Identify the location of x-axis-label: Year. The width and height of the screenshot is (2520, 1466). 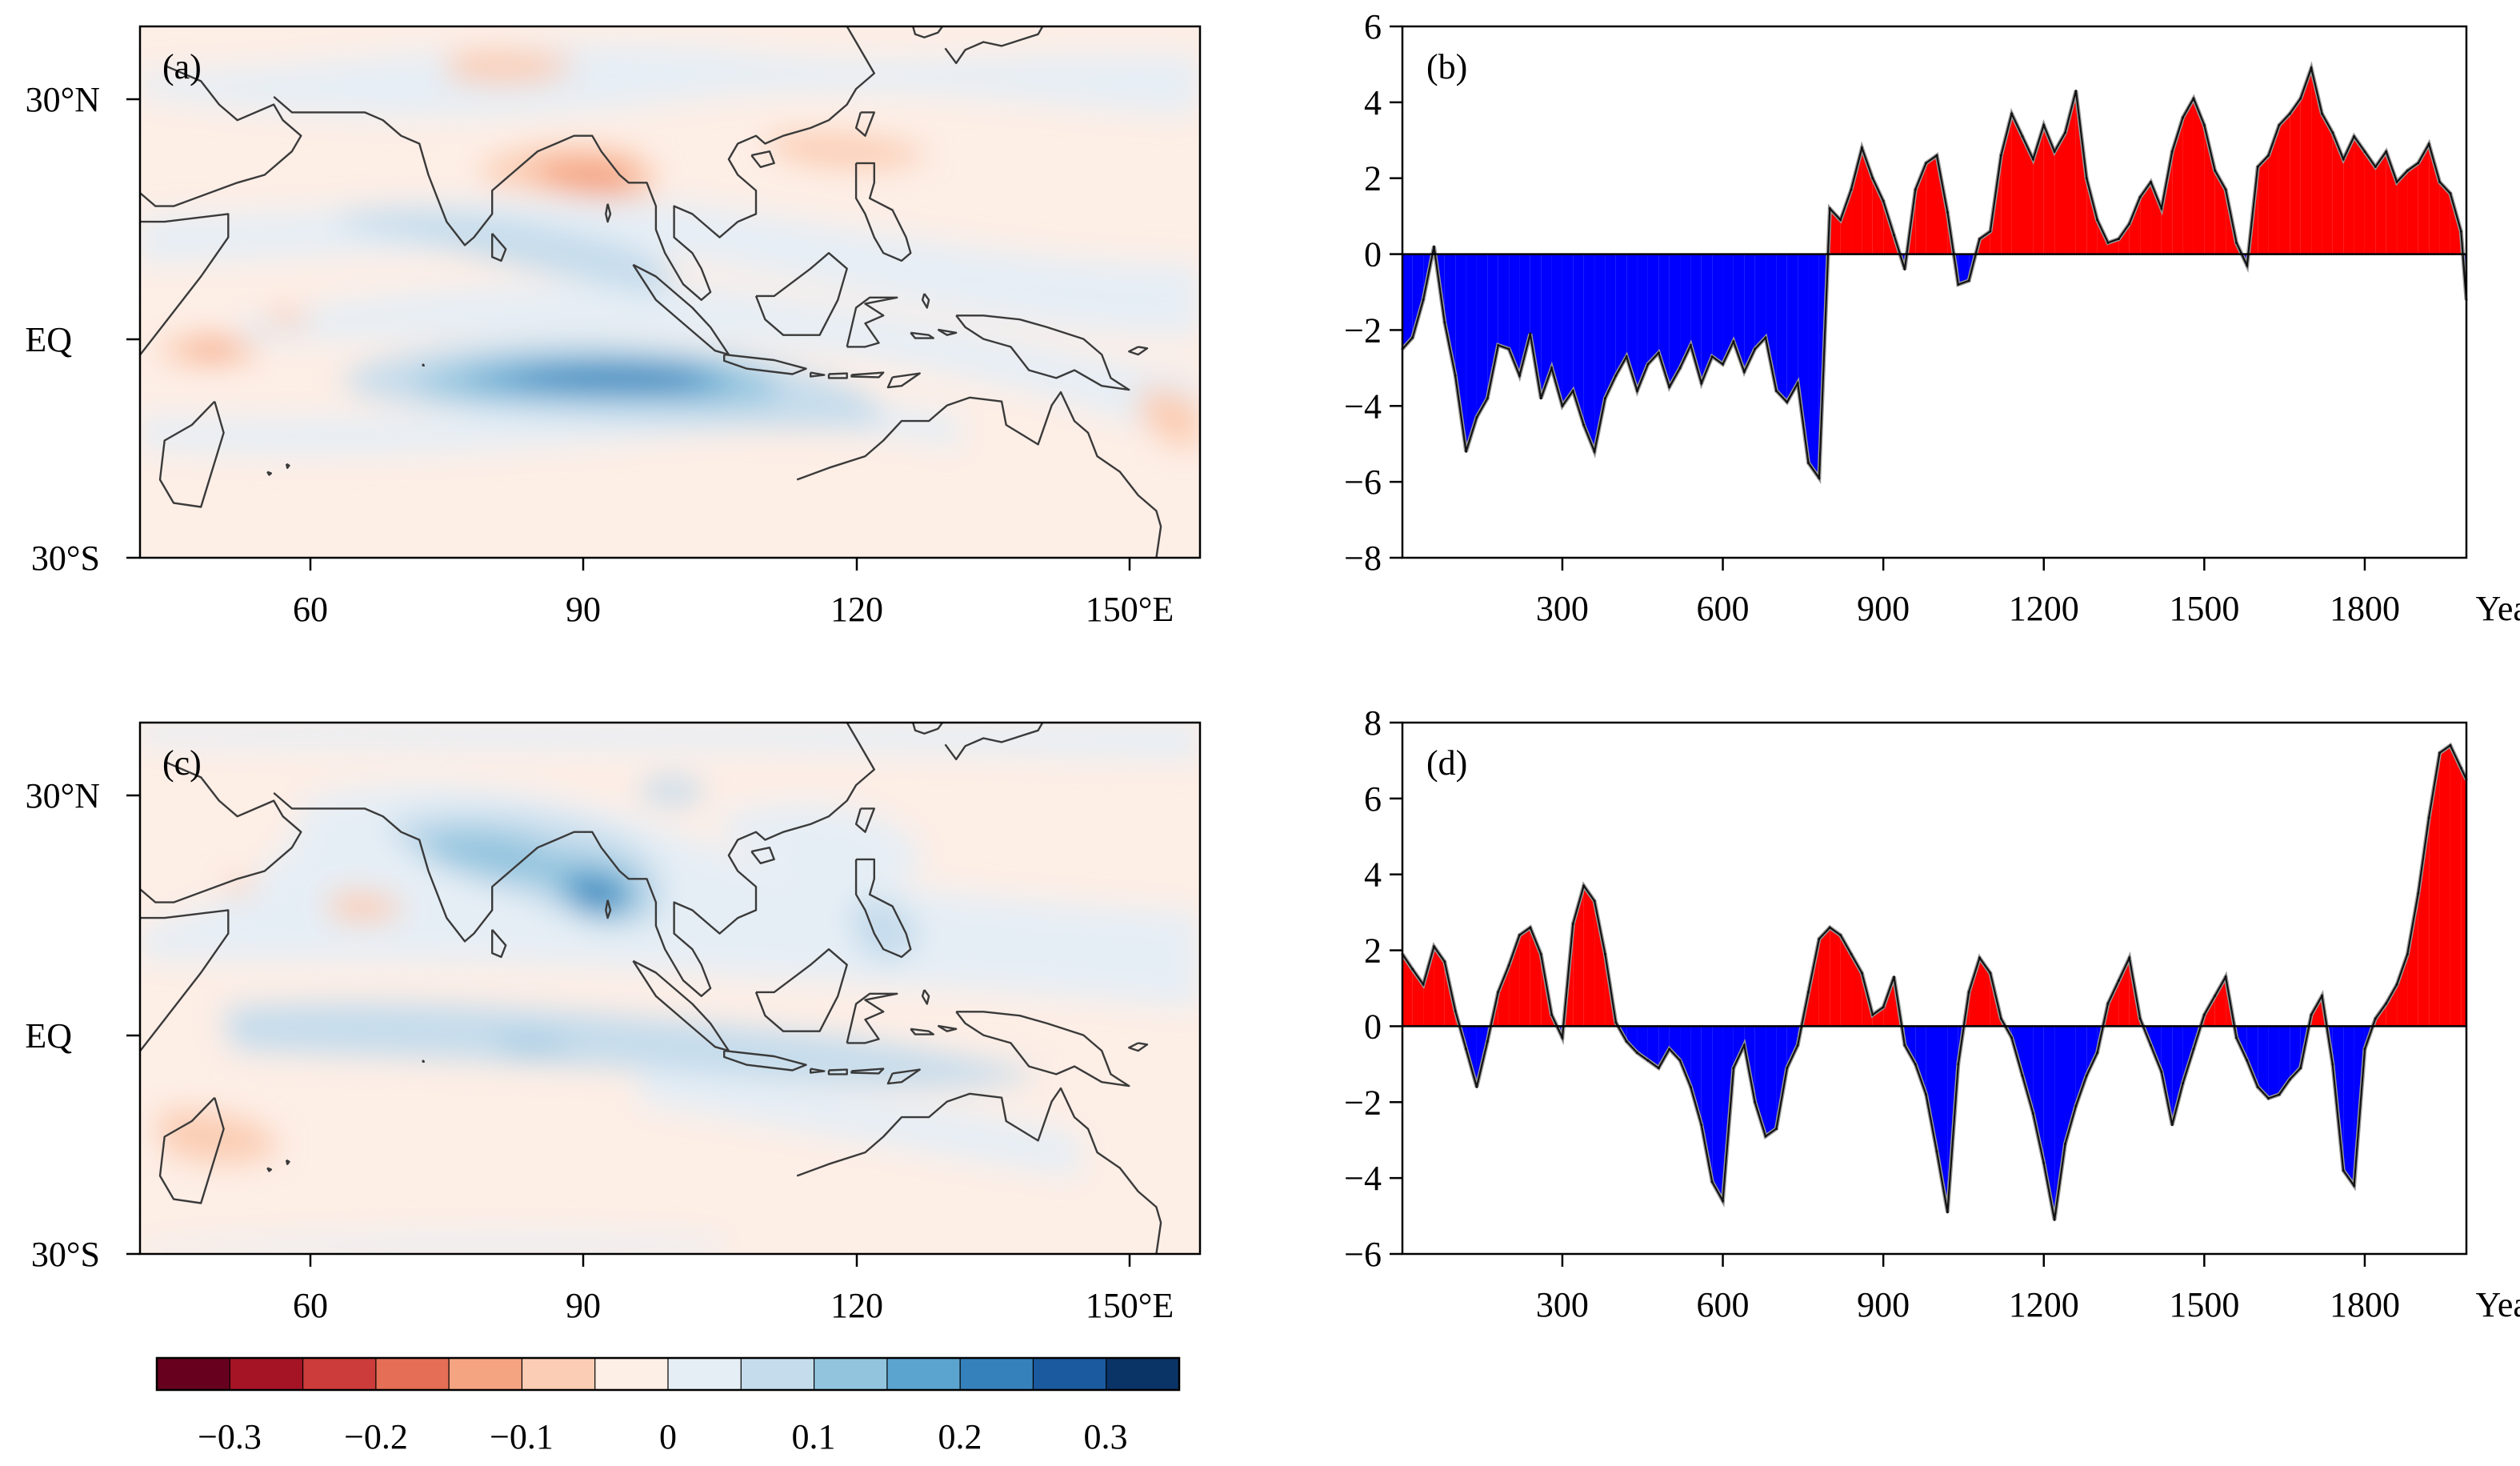
(2497, 608).